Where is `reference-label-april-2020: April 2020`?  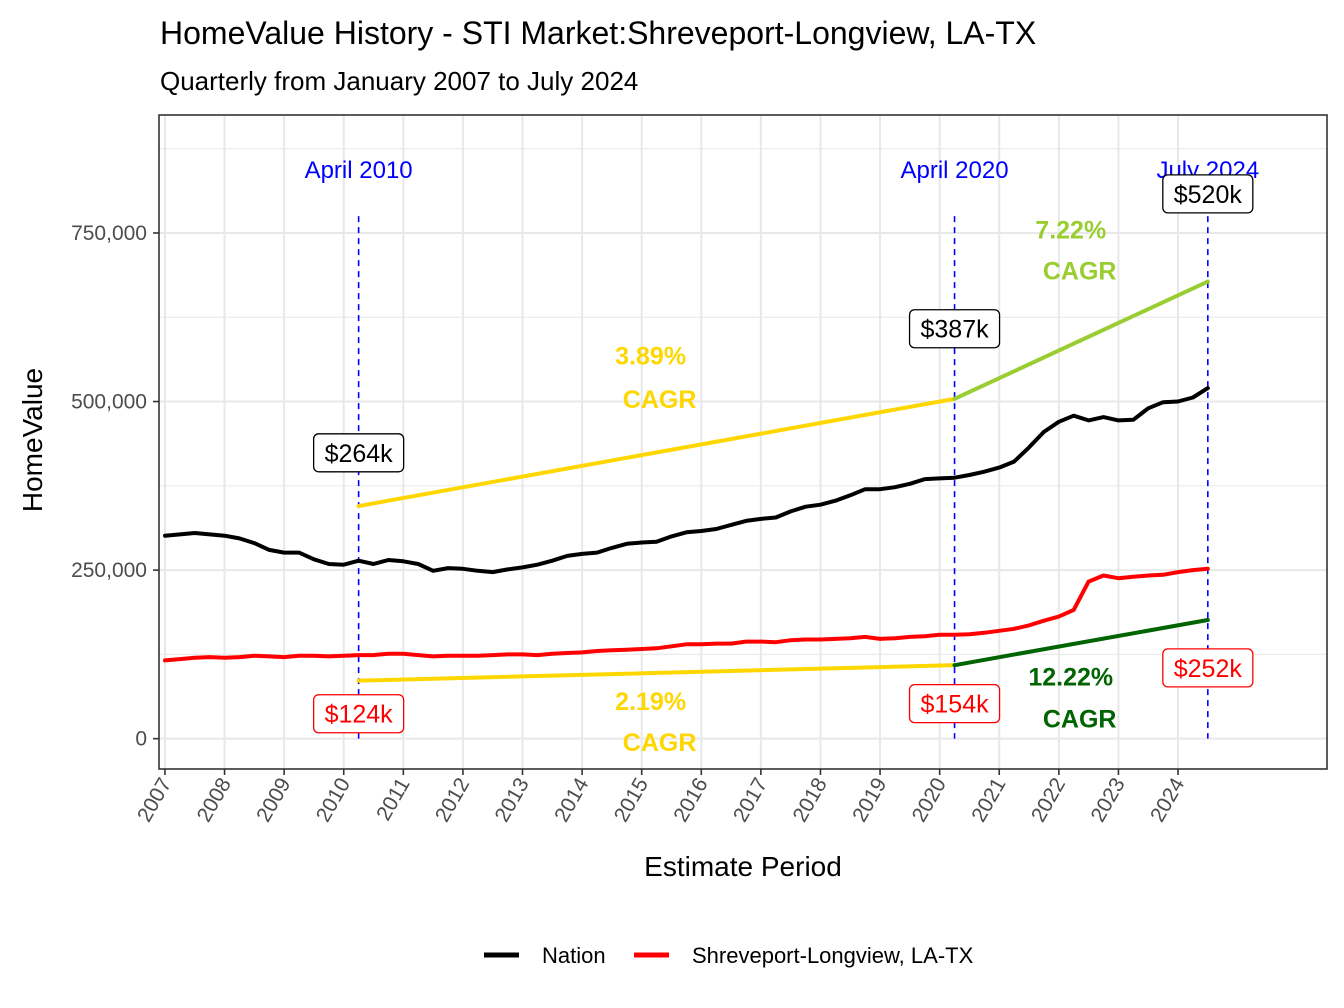
reference-label-april-2020: April 2020 is located at coordinates (955, 170).